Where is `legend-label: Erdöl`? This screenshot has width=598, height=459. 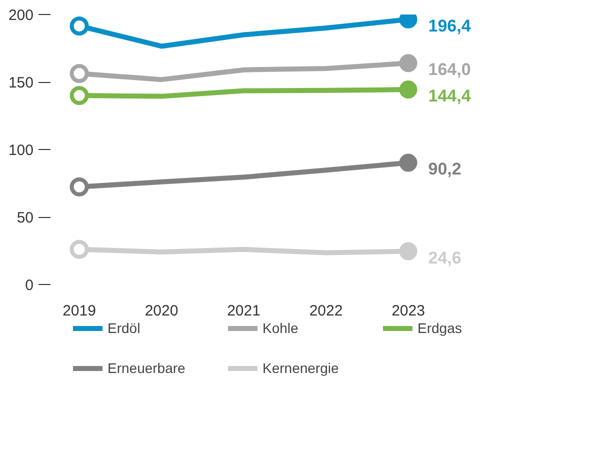
legend-label: Erdöl is located at coordinates (125, 328).